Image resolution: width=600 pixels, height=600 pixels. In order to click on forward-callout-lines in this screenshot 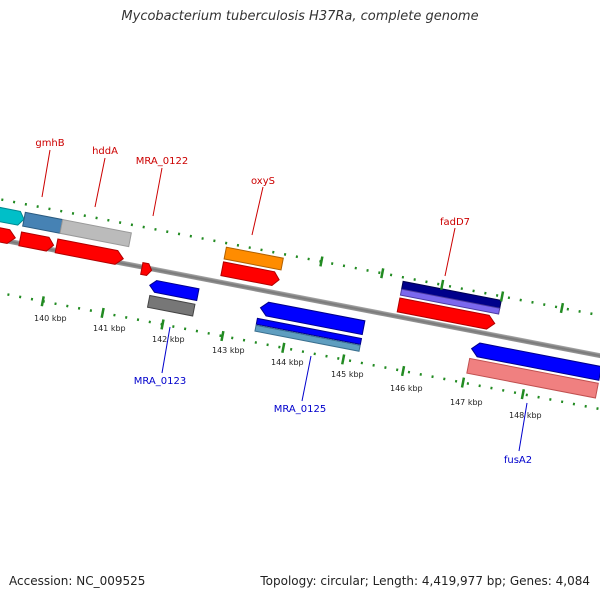, I will do `click(248, 213)`.